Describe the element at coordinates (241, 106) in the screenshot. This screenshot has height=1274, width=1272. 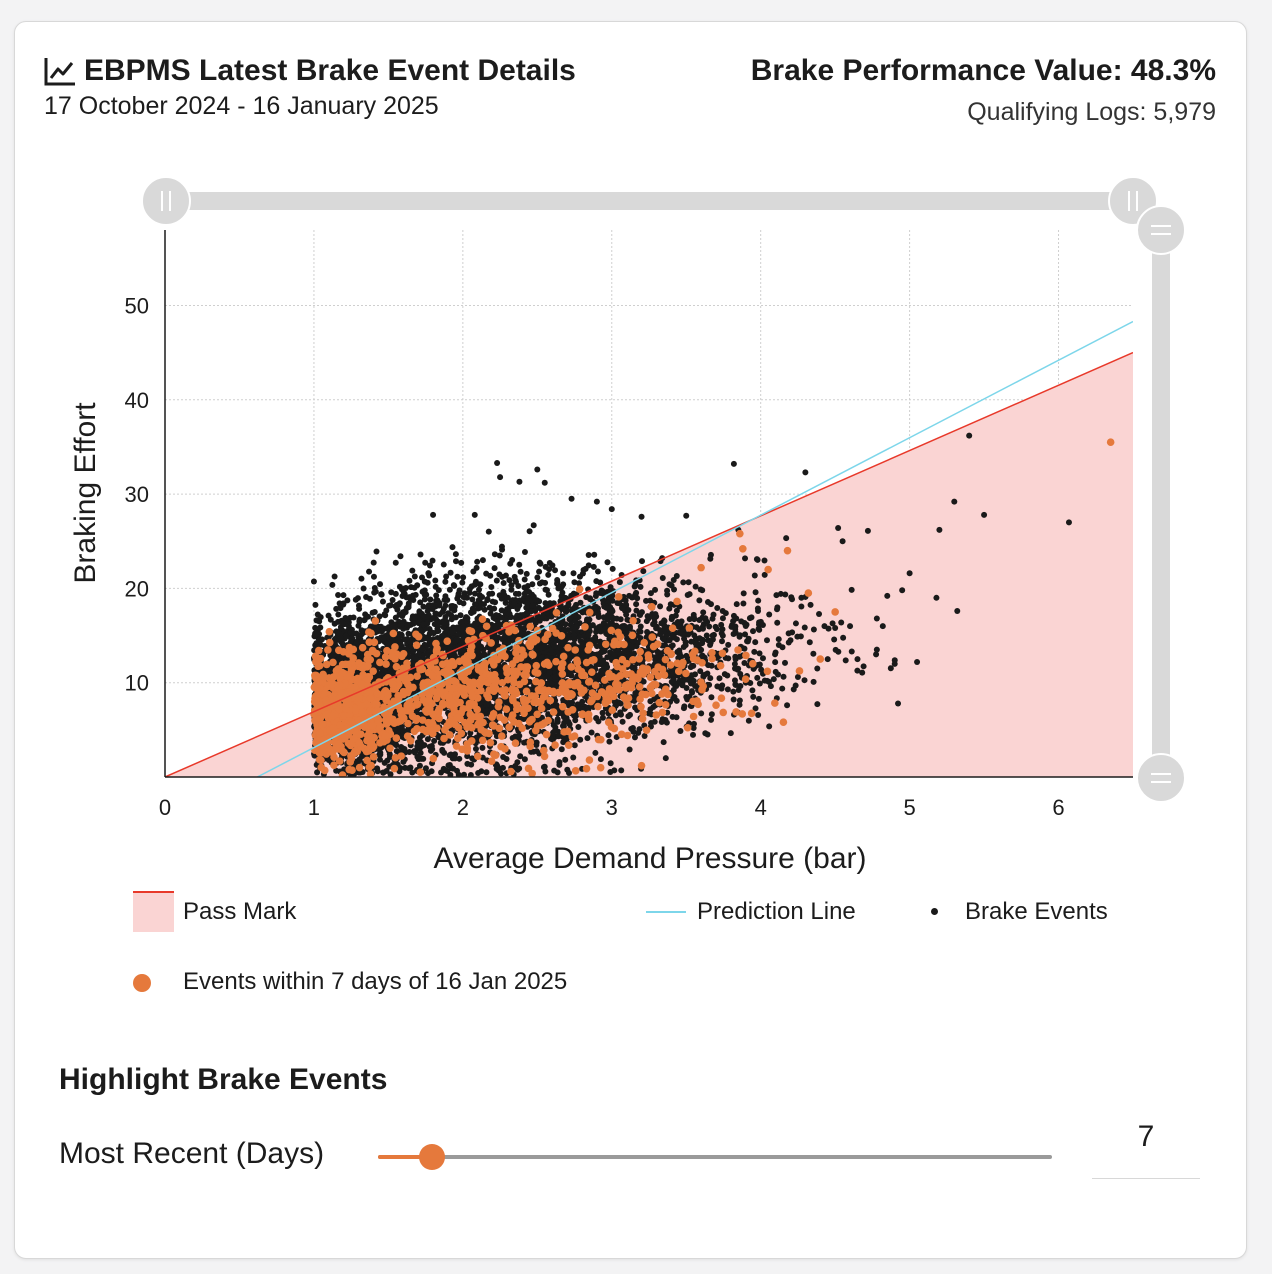
I see `date-range: 17 October 2024 - 16 January 2025` at that location.